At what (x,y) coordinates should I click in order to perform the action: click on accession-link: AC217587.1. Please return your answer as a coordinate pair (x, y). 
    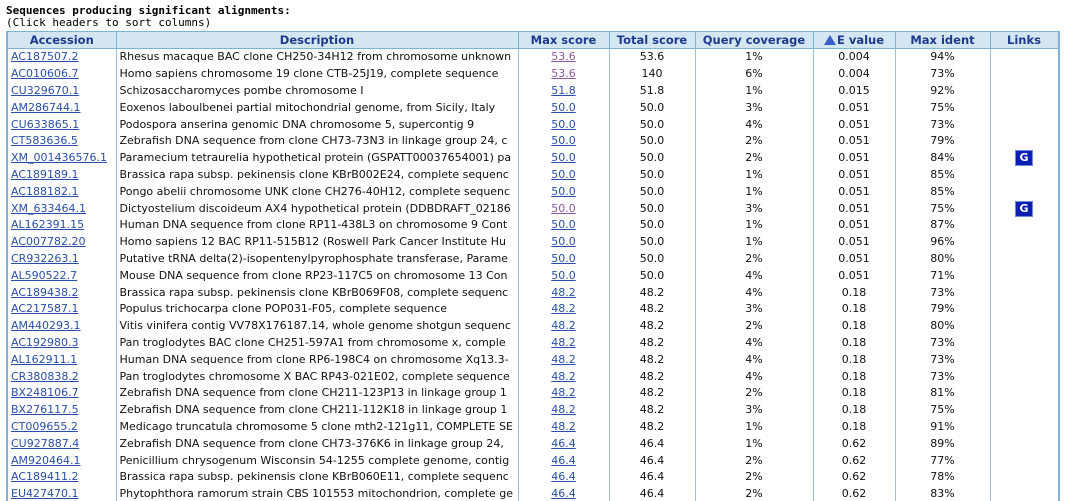
    Looking at the image, I should click on (45, 308).